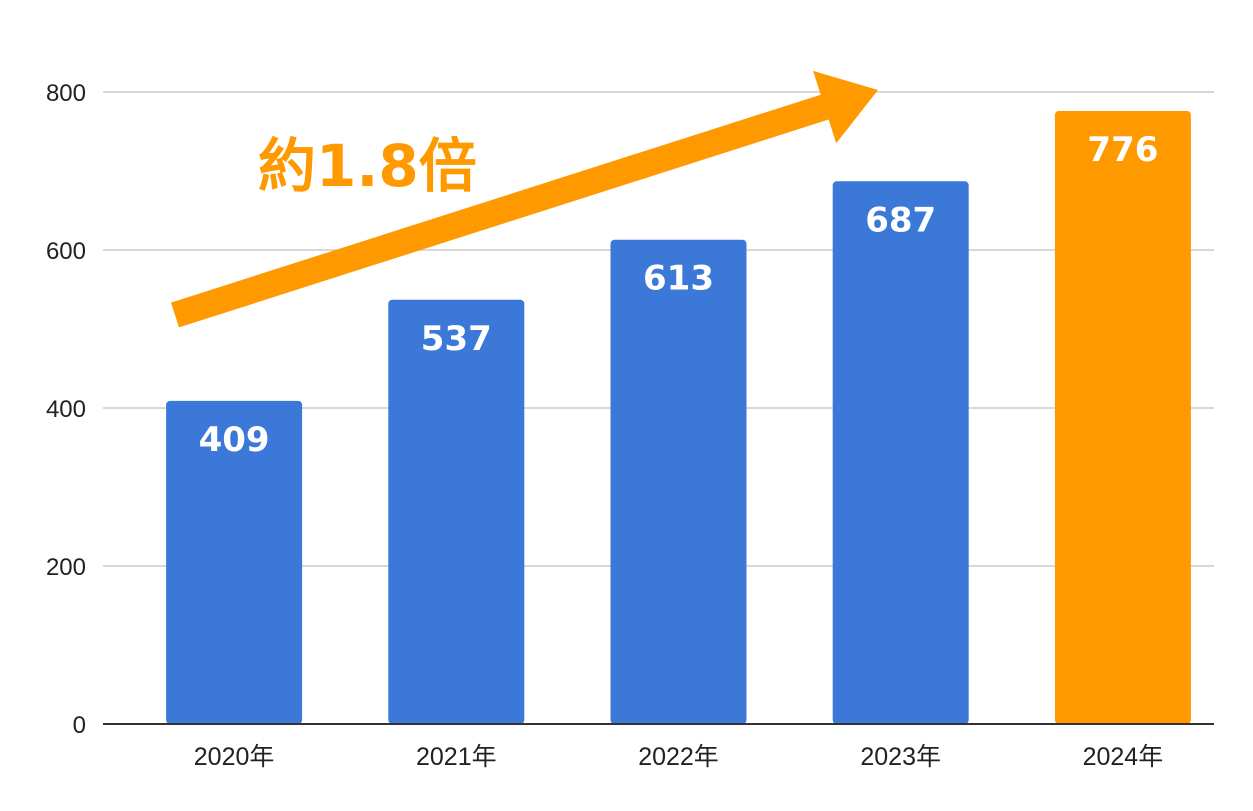  I want to click on data-label: 409, so click(234, 440).